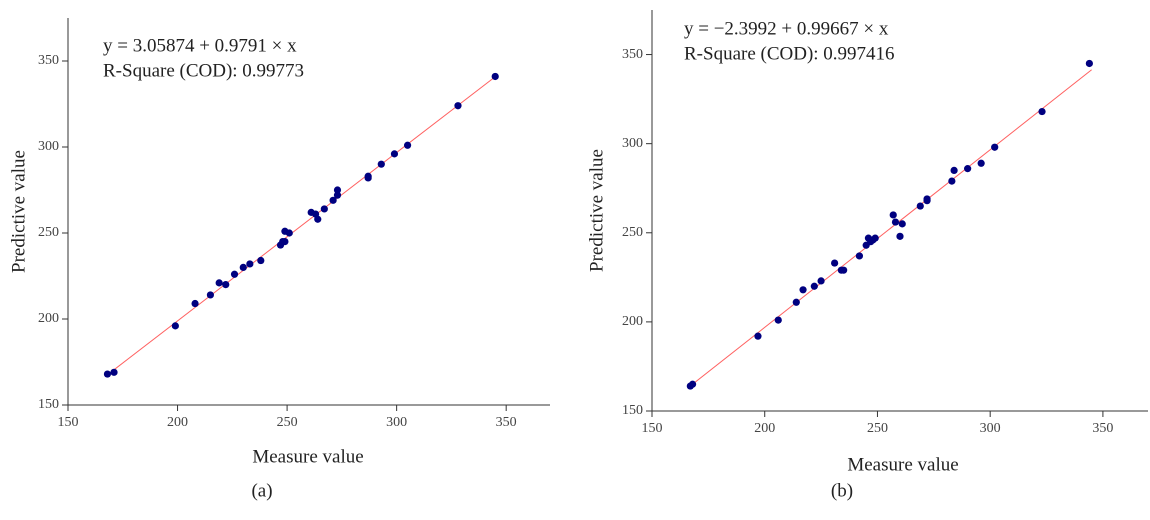 The image size is (1150, 520). Describe the element at coordinates (789, 53) in the screenshot. I see `annotation: R-Square (COD): 0.997416` at that location.